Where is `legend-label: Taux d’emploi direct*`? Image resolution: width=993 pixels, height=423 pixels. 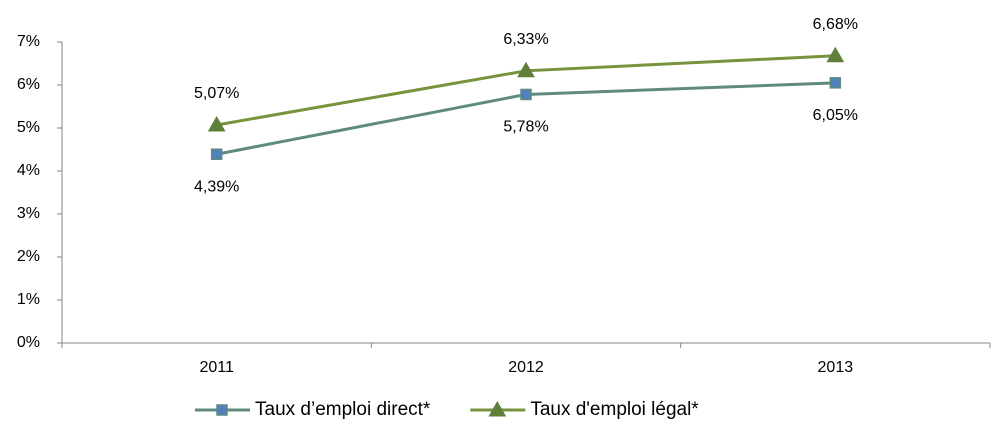
legend-label: Taux d’emploi direct* is located at coordinates (343, 409).